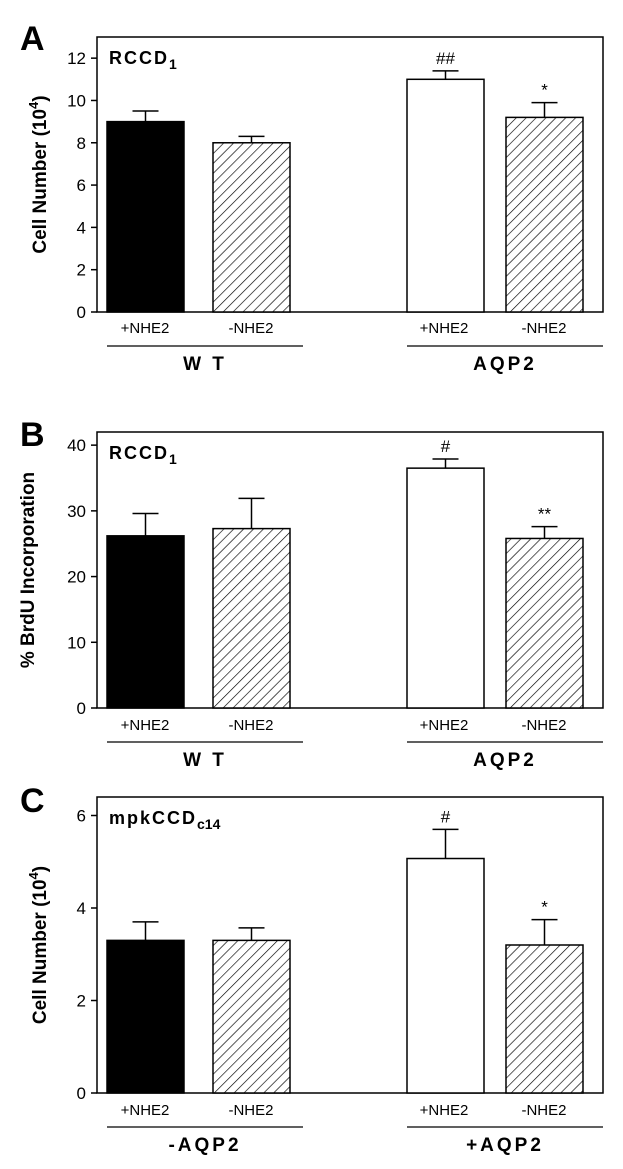 The image size is (623, 1169). What do you see at coordinates (32, 435) in the screenshot?
I see `panel-letter: B` at bounding box center [32, 435].